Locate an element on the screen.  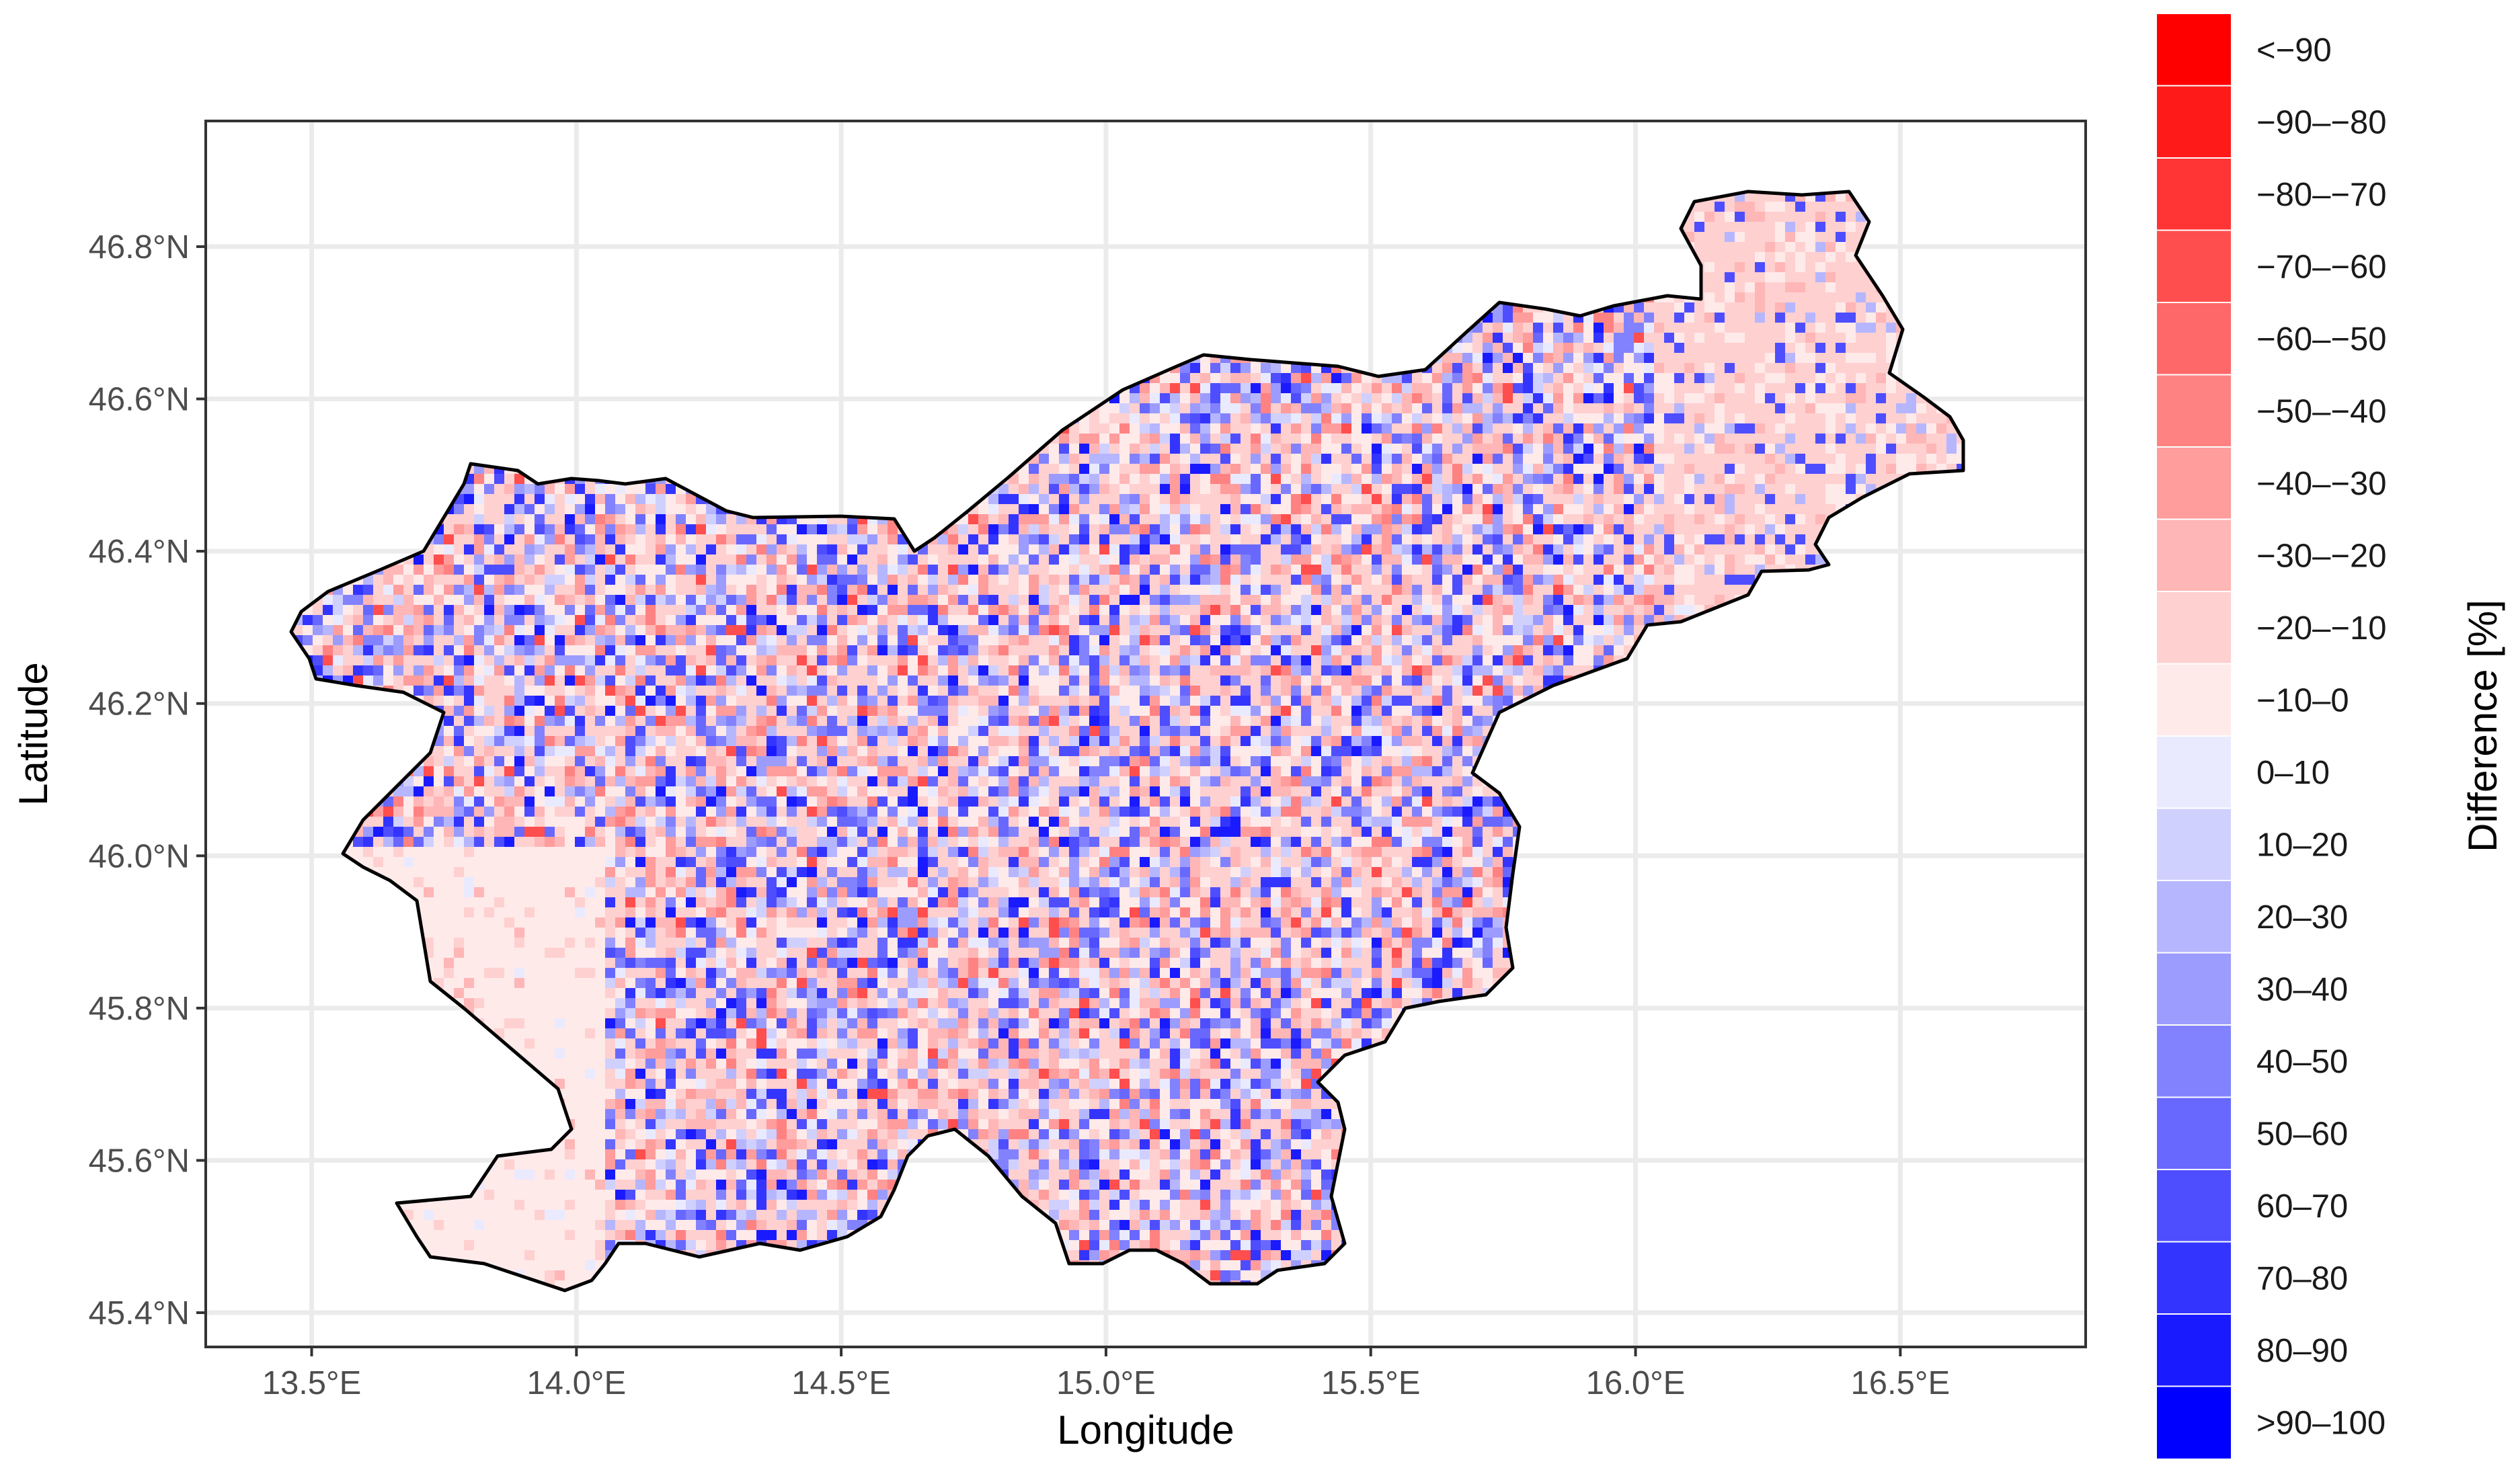
y-tick-label: 46.8°N is located at coordinates (139, 247).